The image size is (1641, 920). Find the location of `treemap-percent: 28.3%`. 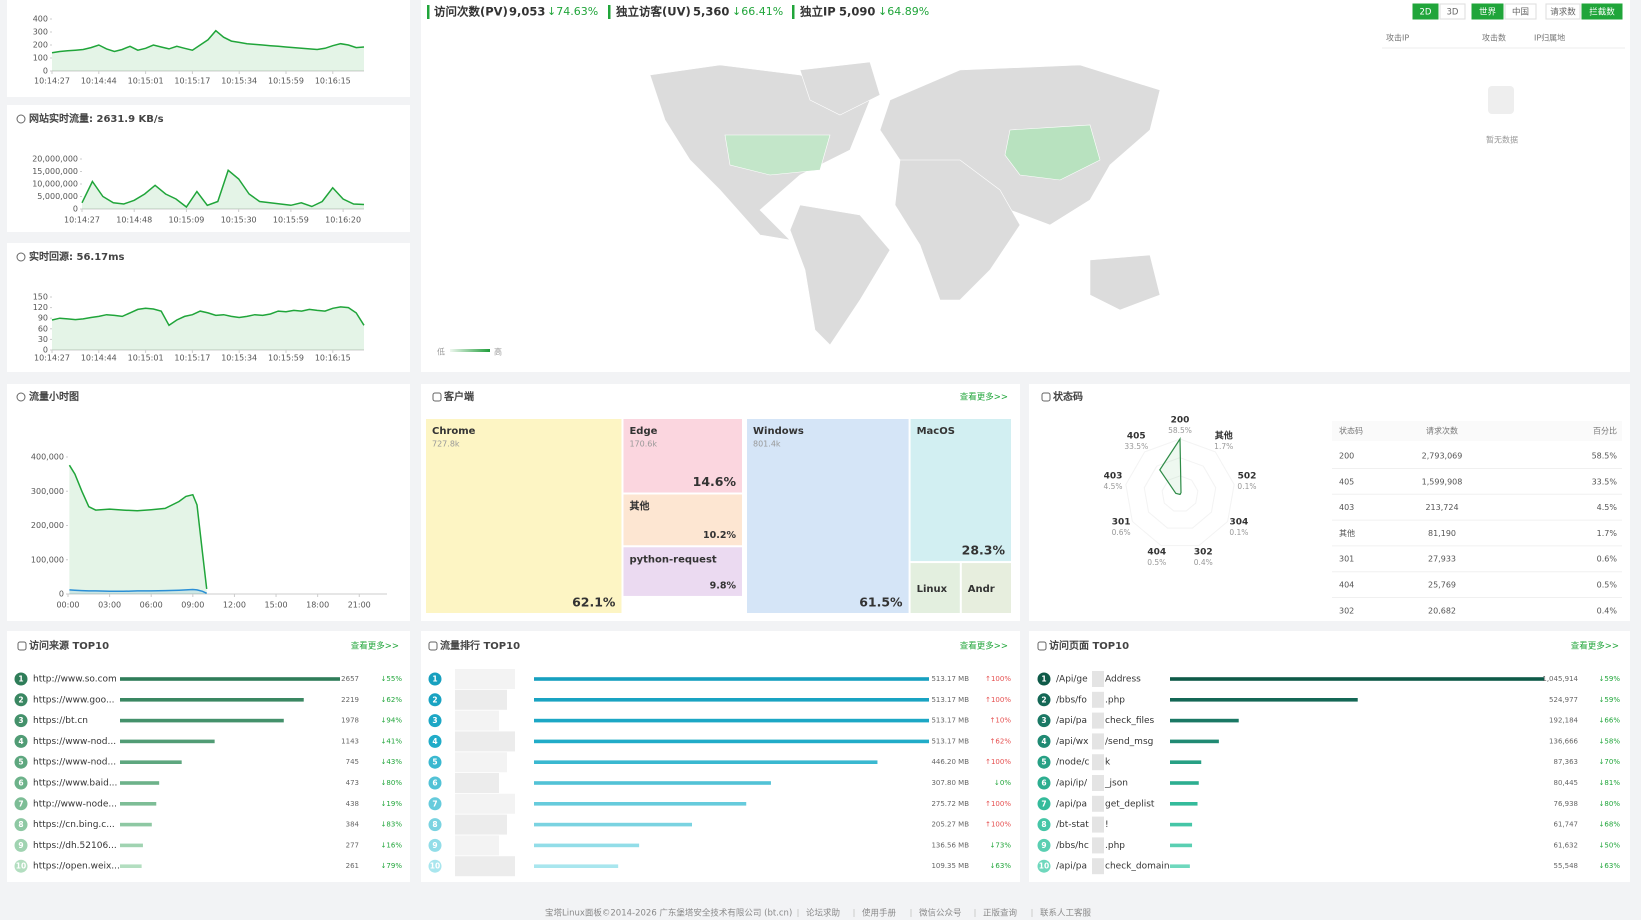

treemap-percent: 28.3% is located at coordinates (984, 550).